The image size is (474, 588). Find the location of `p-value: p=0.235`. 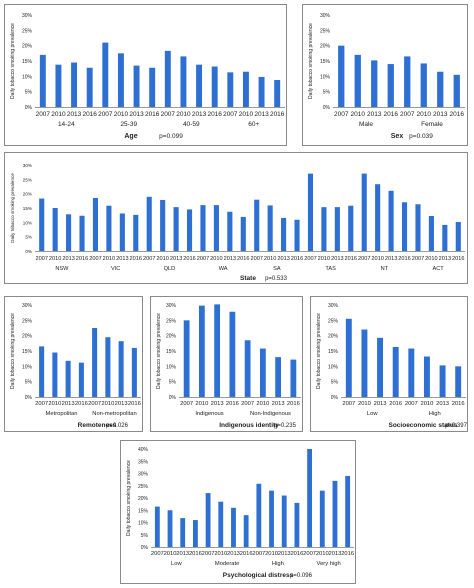

p-value: p=0.235 is located at coordinates (285, 426).